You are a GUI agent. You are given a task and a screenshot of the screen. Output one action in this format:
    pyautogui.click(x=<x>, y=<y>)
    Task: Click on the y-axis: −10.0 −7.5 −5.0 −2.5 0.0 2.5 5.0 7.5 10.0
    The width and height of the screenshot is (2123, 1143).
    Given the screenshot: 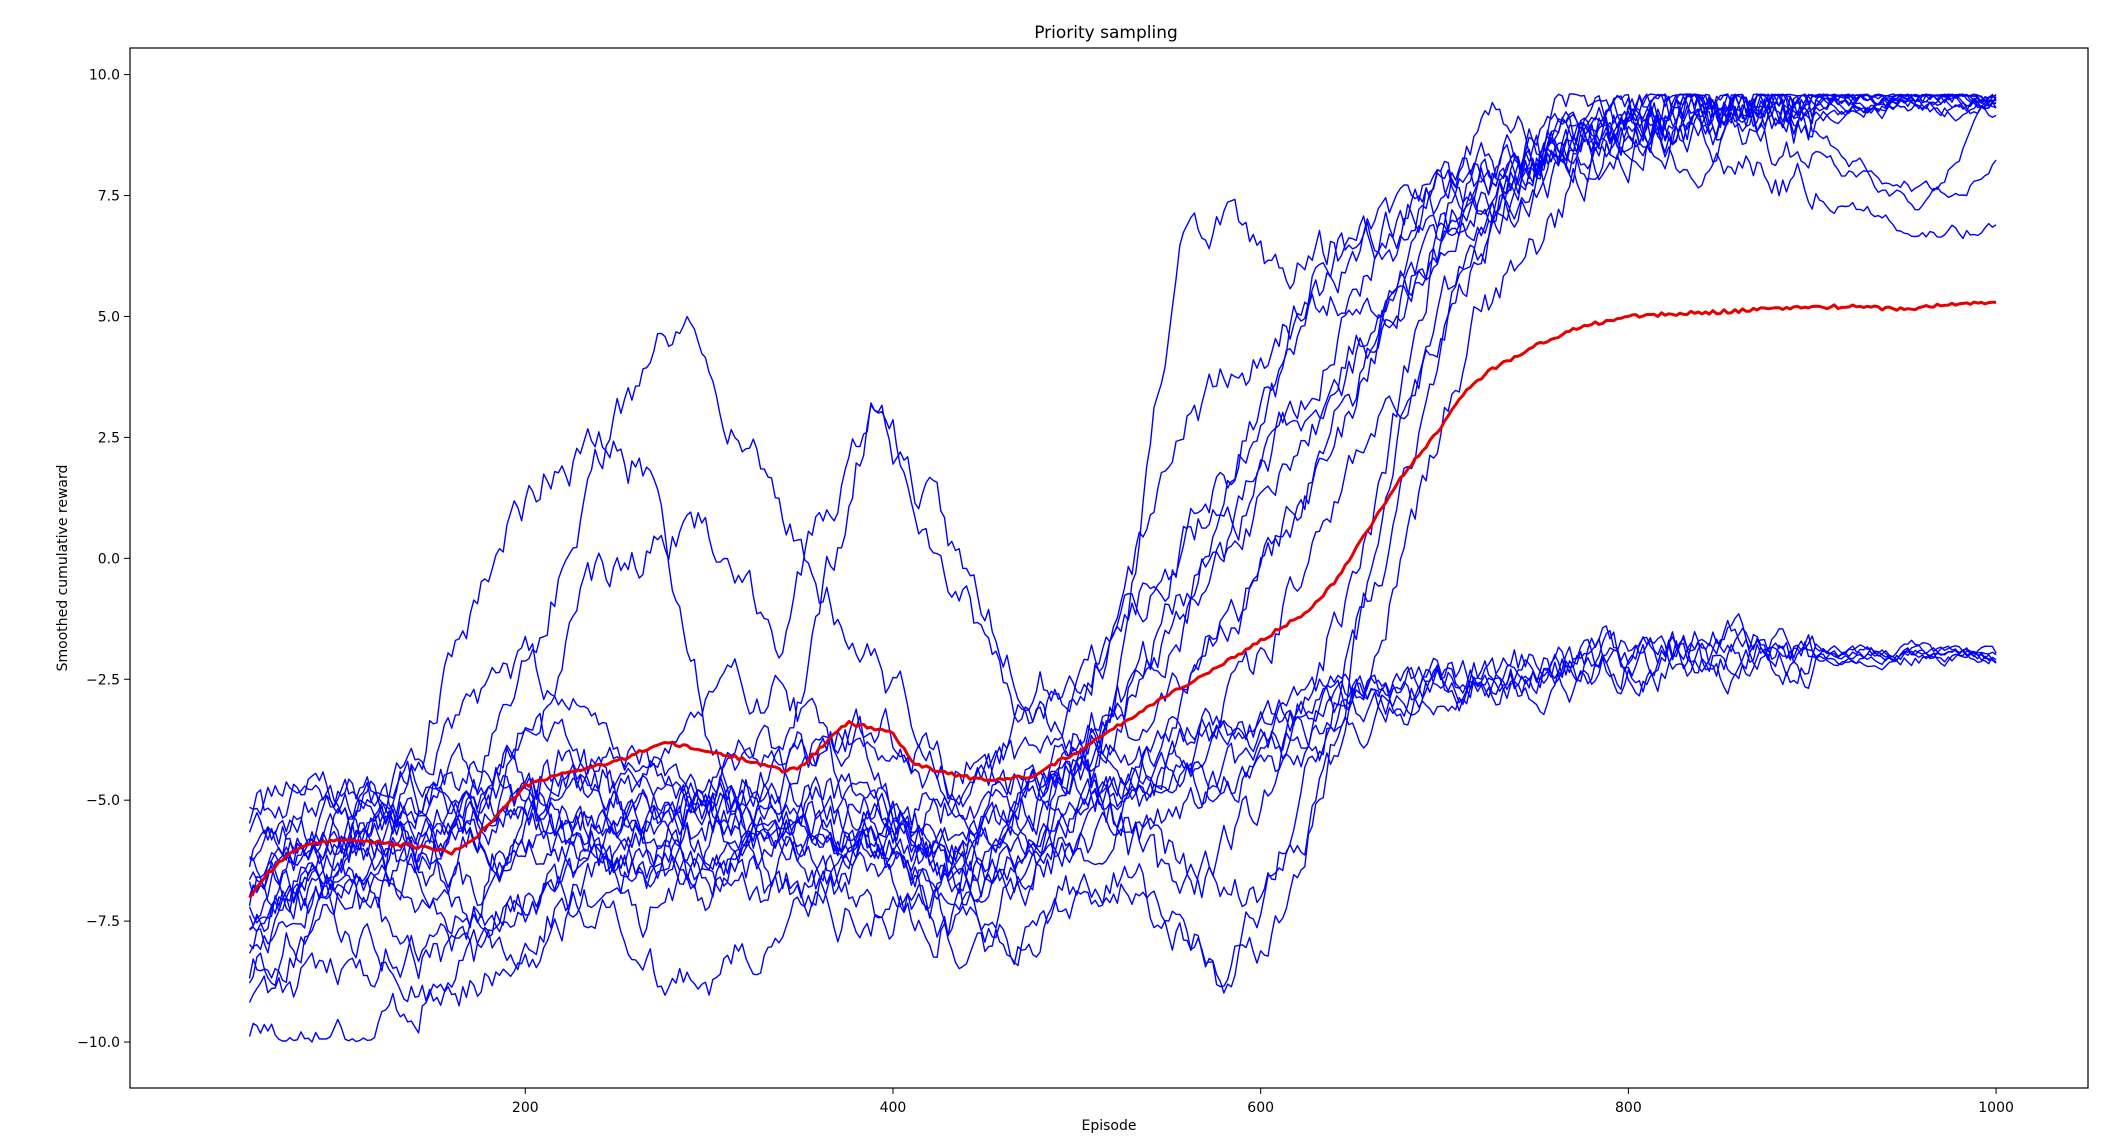 What is the action you would take?
    pyautogui.click(x=103, y=559)
    